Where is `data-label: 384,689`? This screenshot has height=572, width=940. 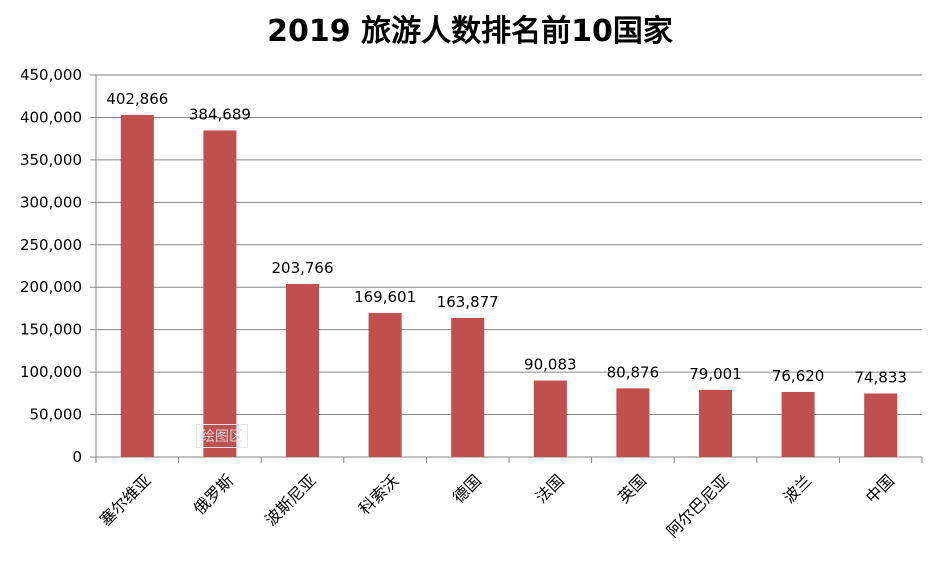 data-label: 384,689 is located at coordinates (220, 114).